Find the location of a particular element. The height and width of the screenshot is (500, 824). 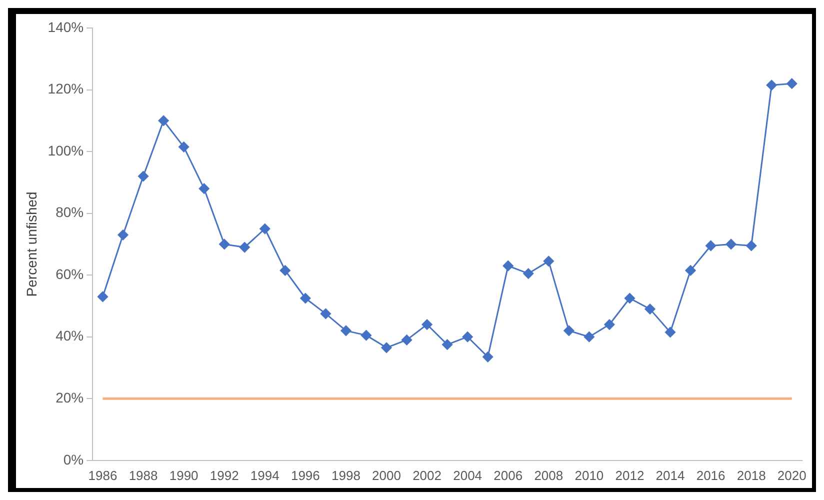

x-tick-label: 1992 is located at coordinates (224, 475).